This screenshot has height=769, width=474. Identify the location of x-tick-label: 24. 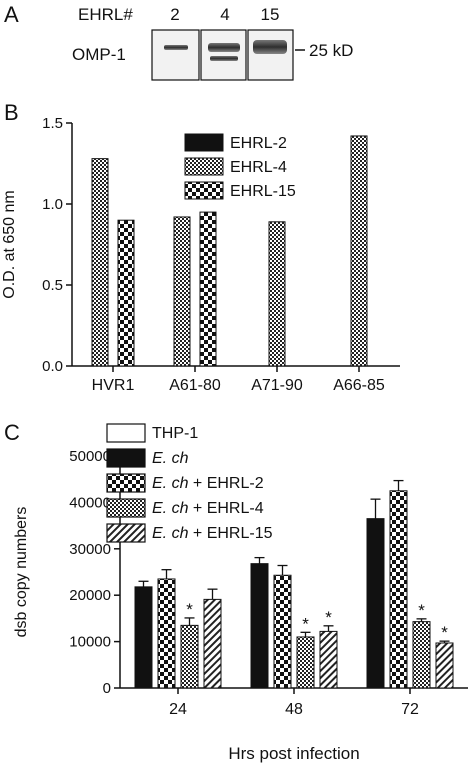
(178, 709).